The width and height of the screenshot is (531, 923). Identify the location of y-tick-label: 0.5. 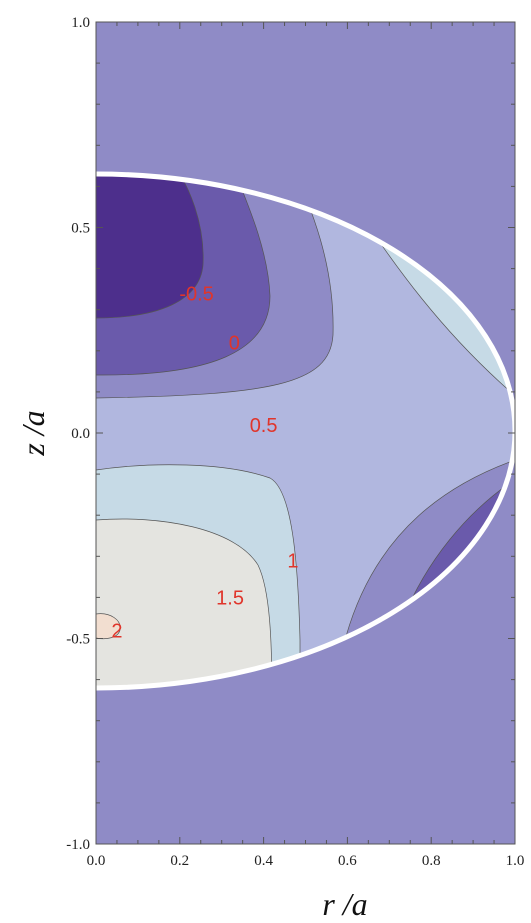
(80, 229).